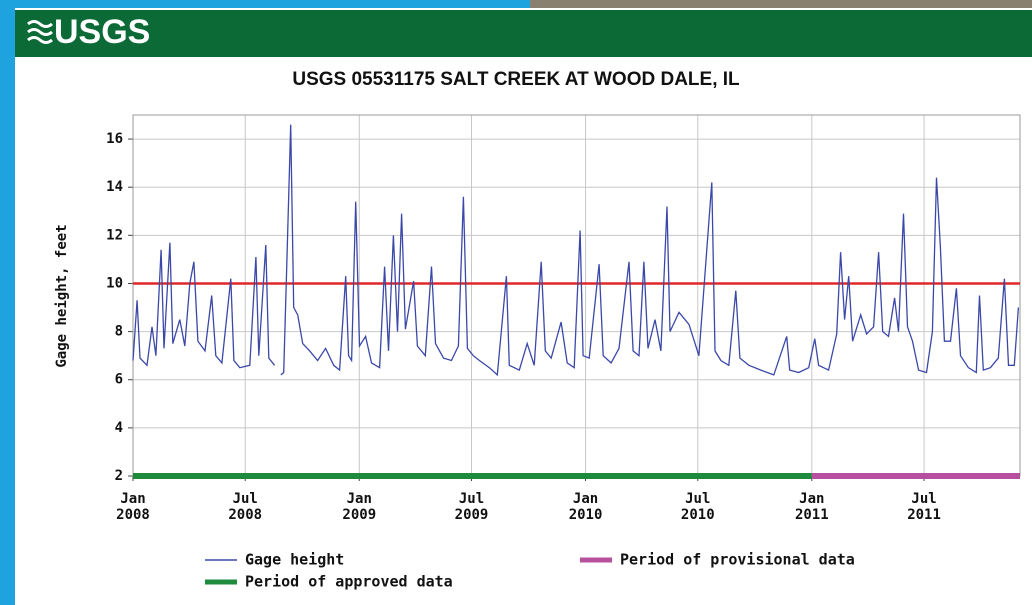  I want to click on x-tick-label: Jul 2010, so click(697, 507).